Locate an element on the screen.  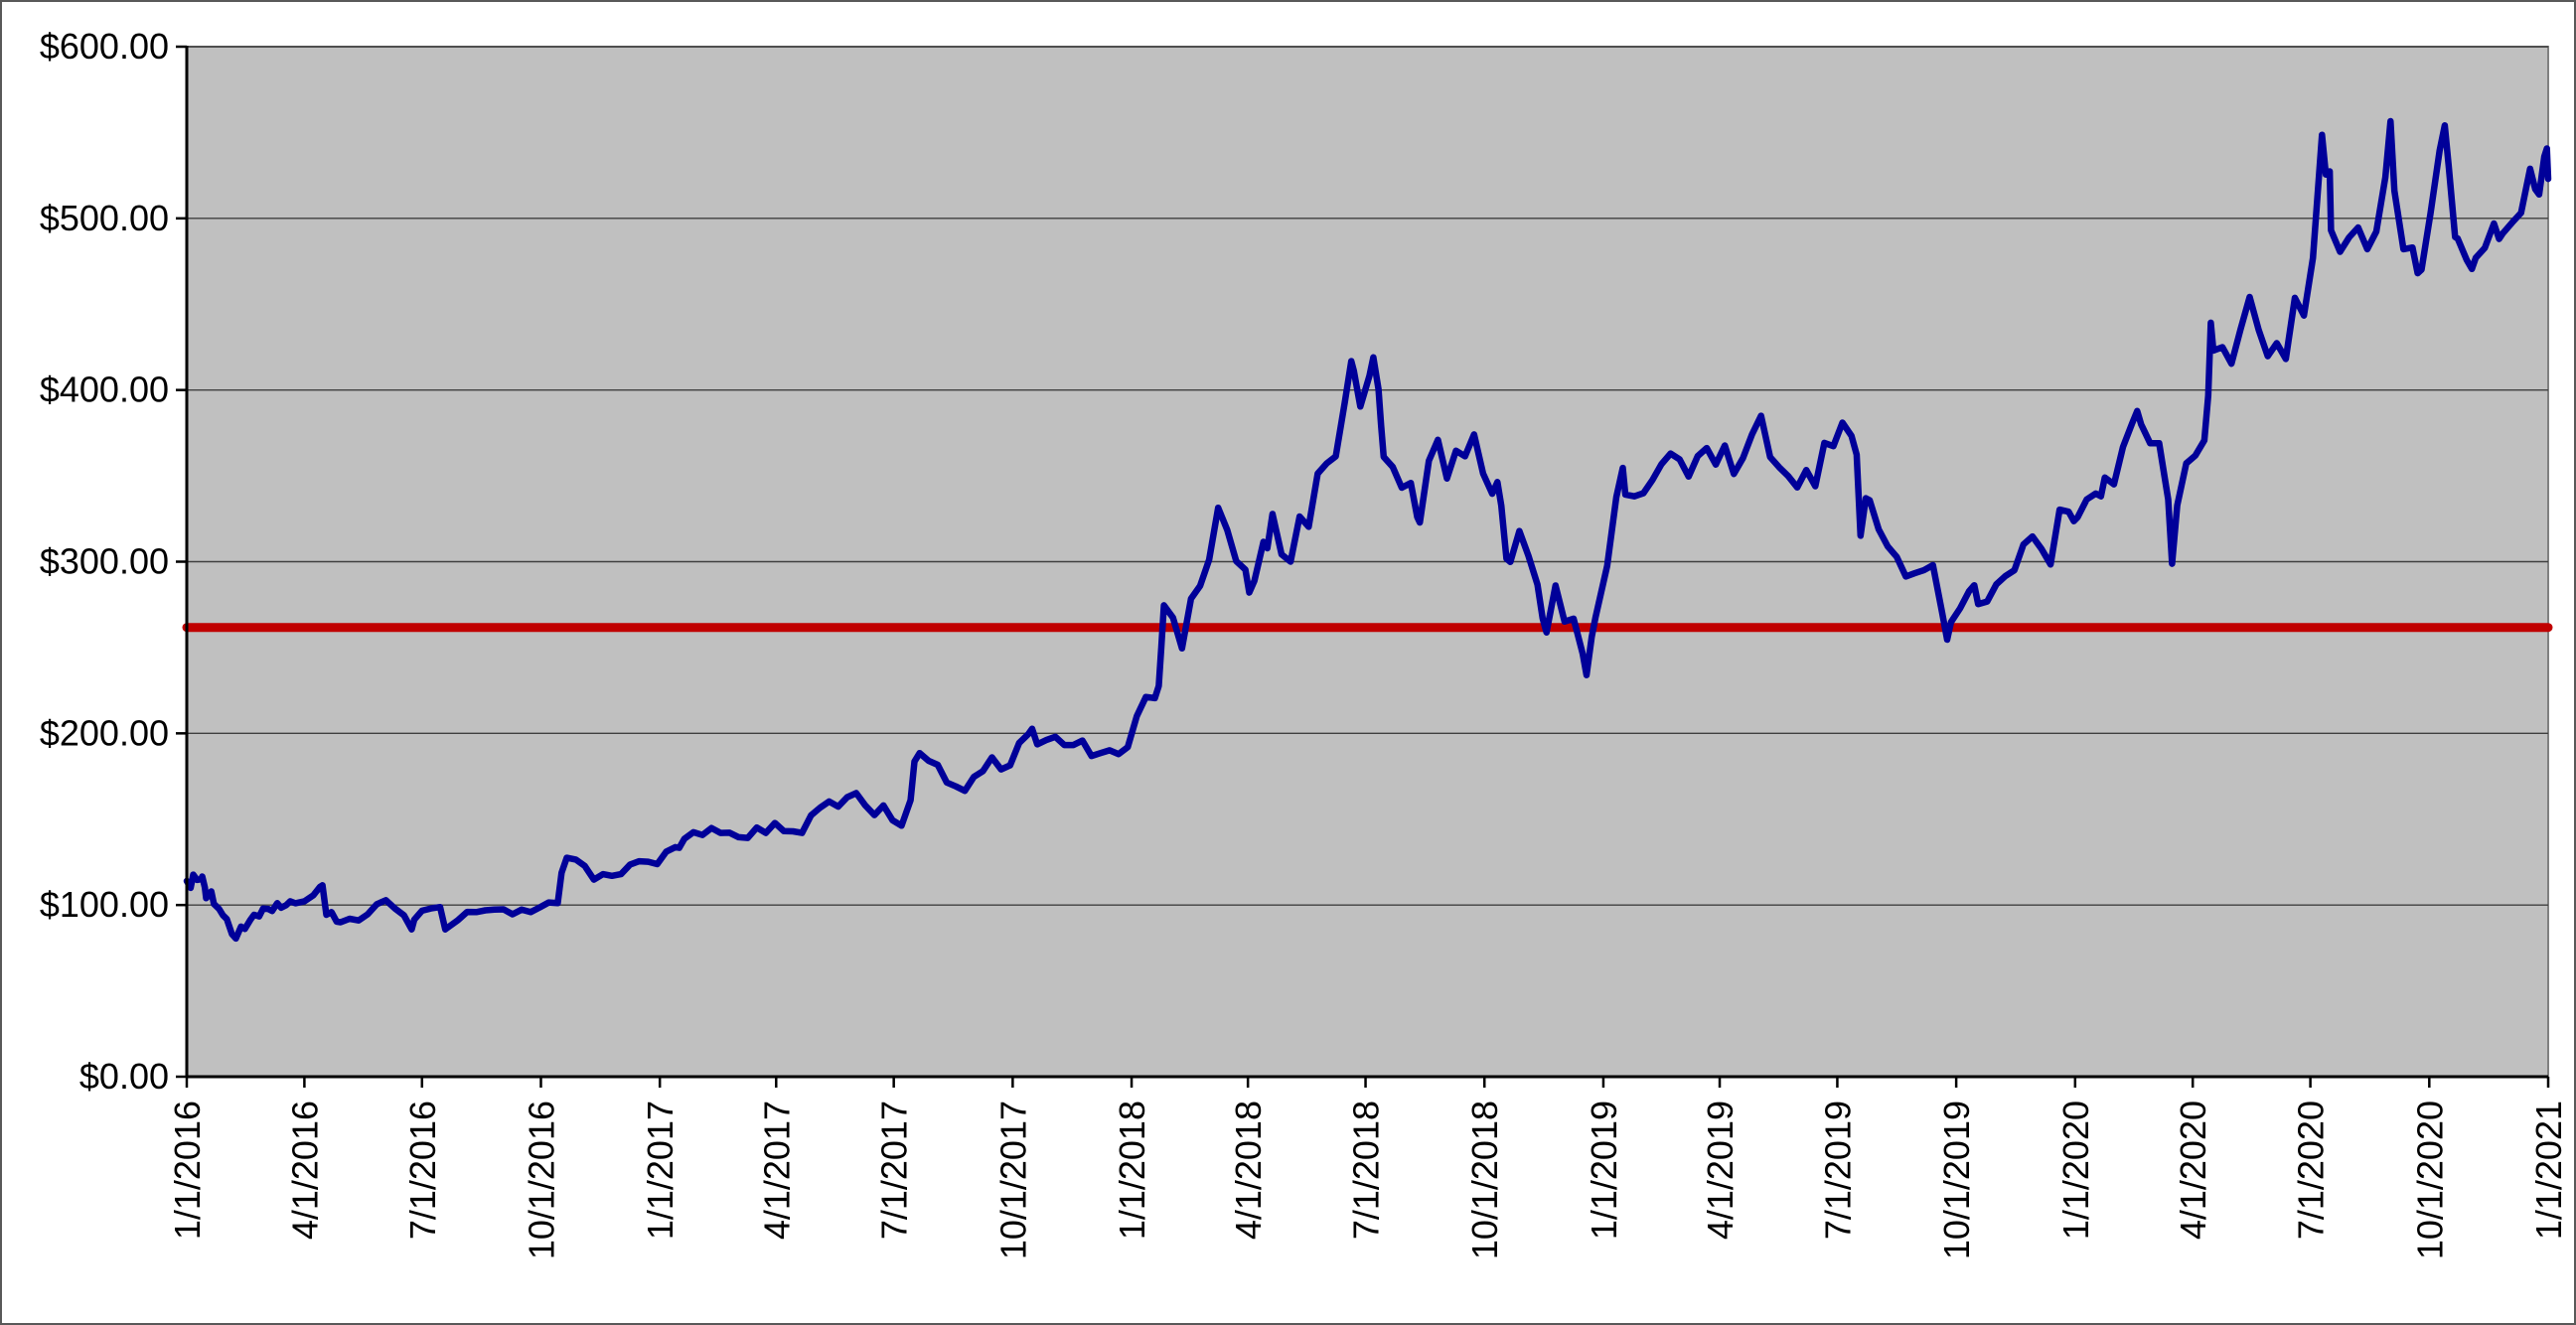
y-tick-label: $0.00 is located at coordinates (124, 1076).